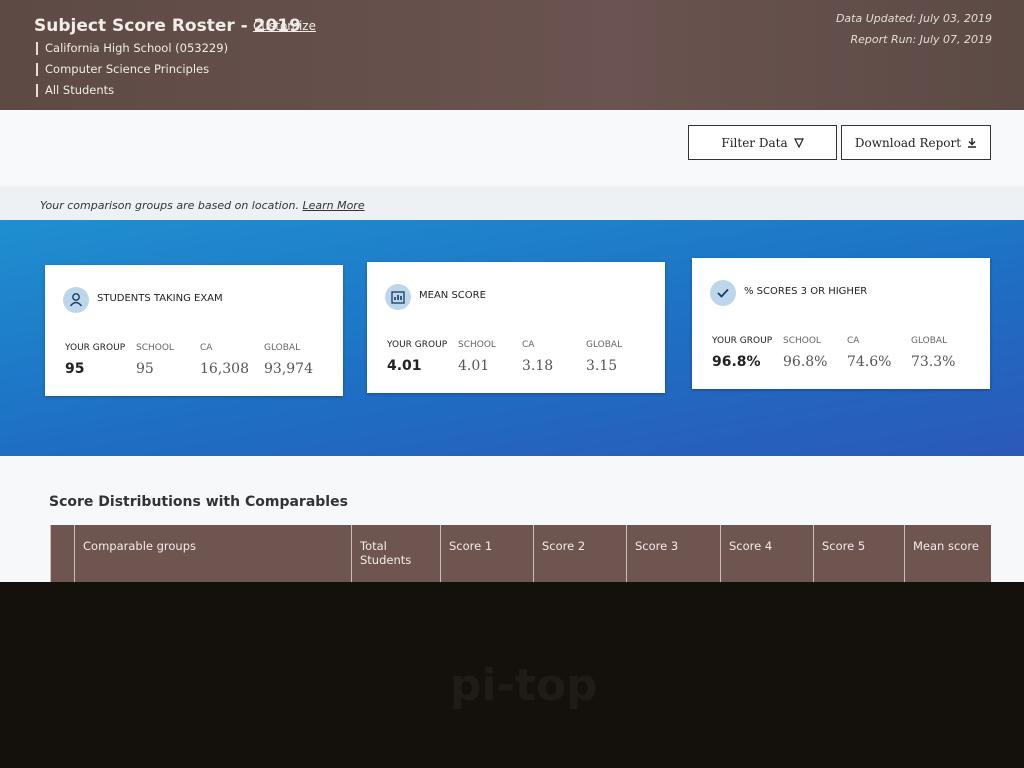 The height and width of the screenshot is (768, 1024). Describe the element at coordinates (673, 553) in the screenshot. I see `table-header-cell: Score 3` at that location.